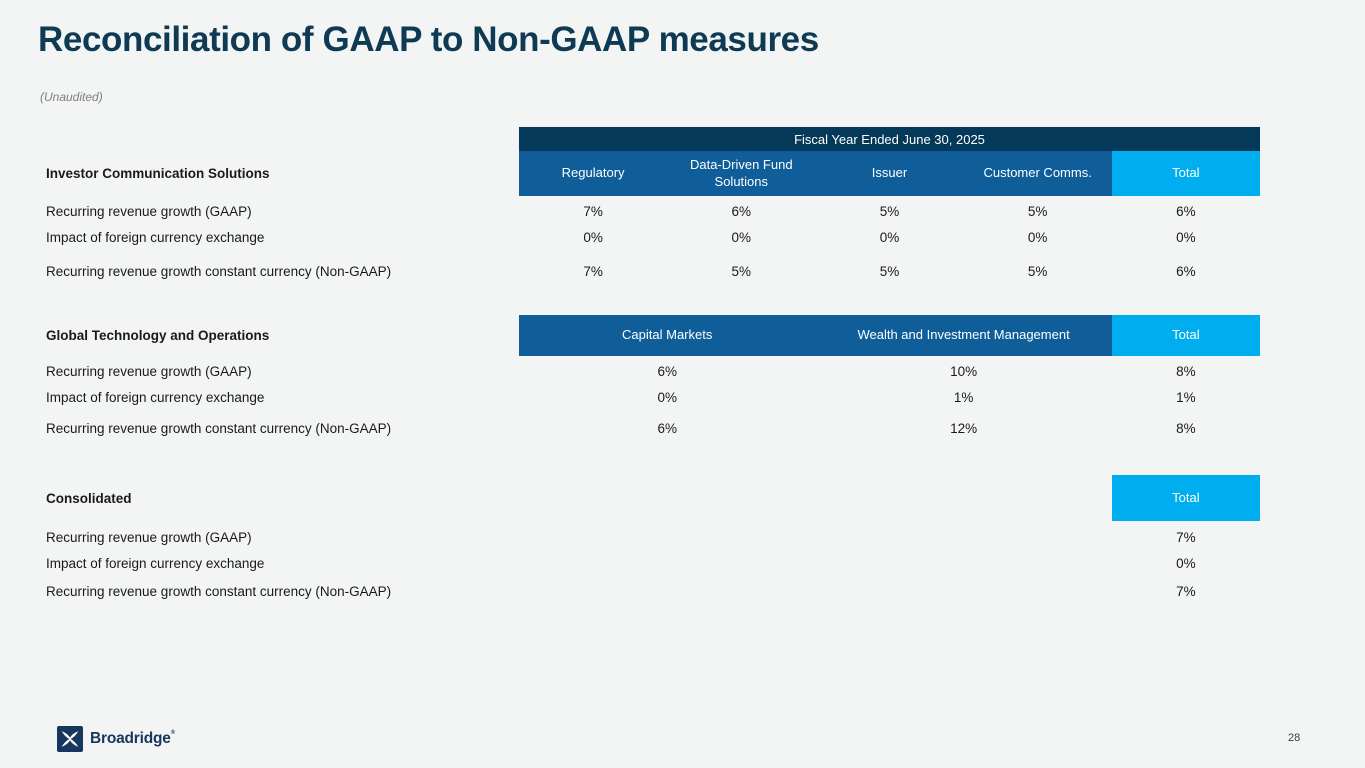 This screenshot has height=768, width=1365. I want to click on column-header-customer-comms: Customer Comms., so click(1037, 173).